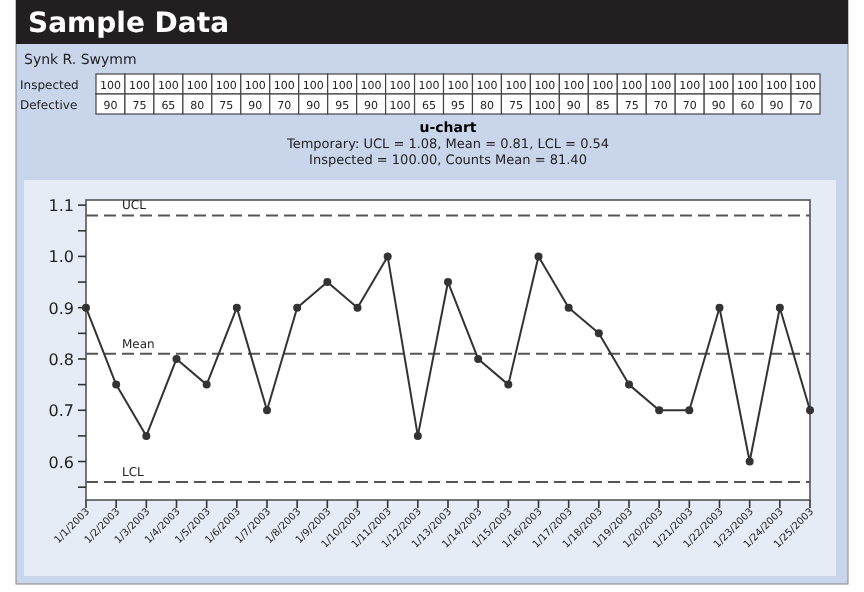  Describe the element at coordinates (129, 24) in the screenshot. I see `chart-title: Sample Data` at that location.